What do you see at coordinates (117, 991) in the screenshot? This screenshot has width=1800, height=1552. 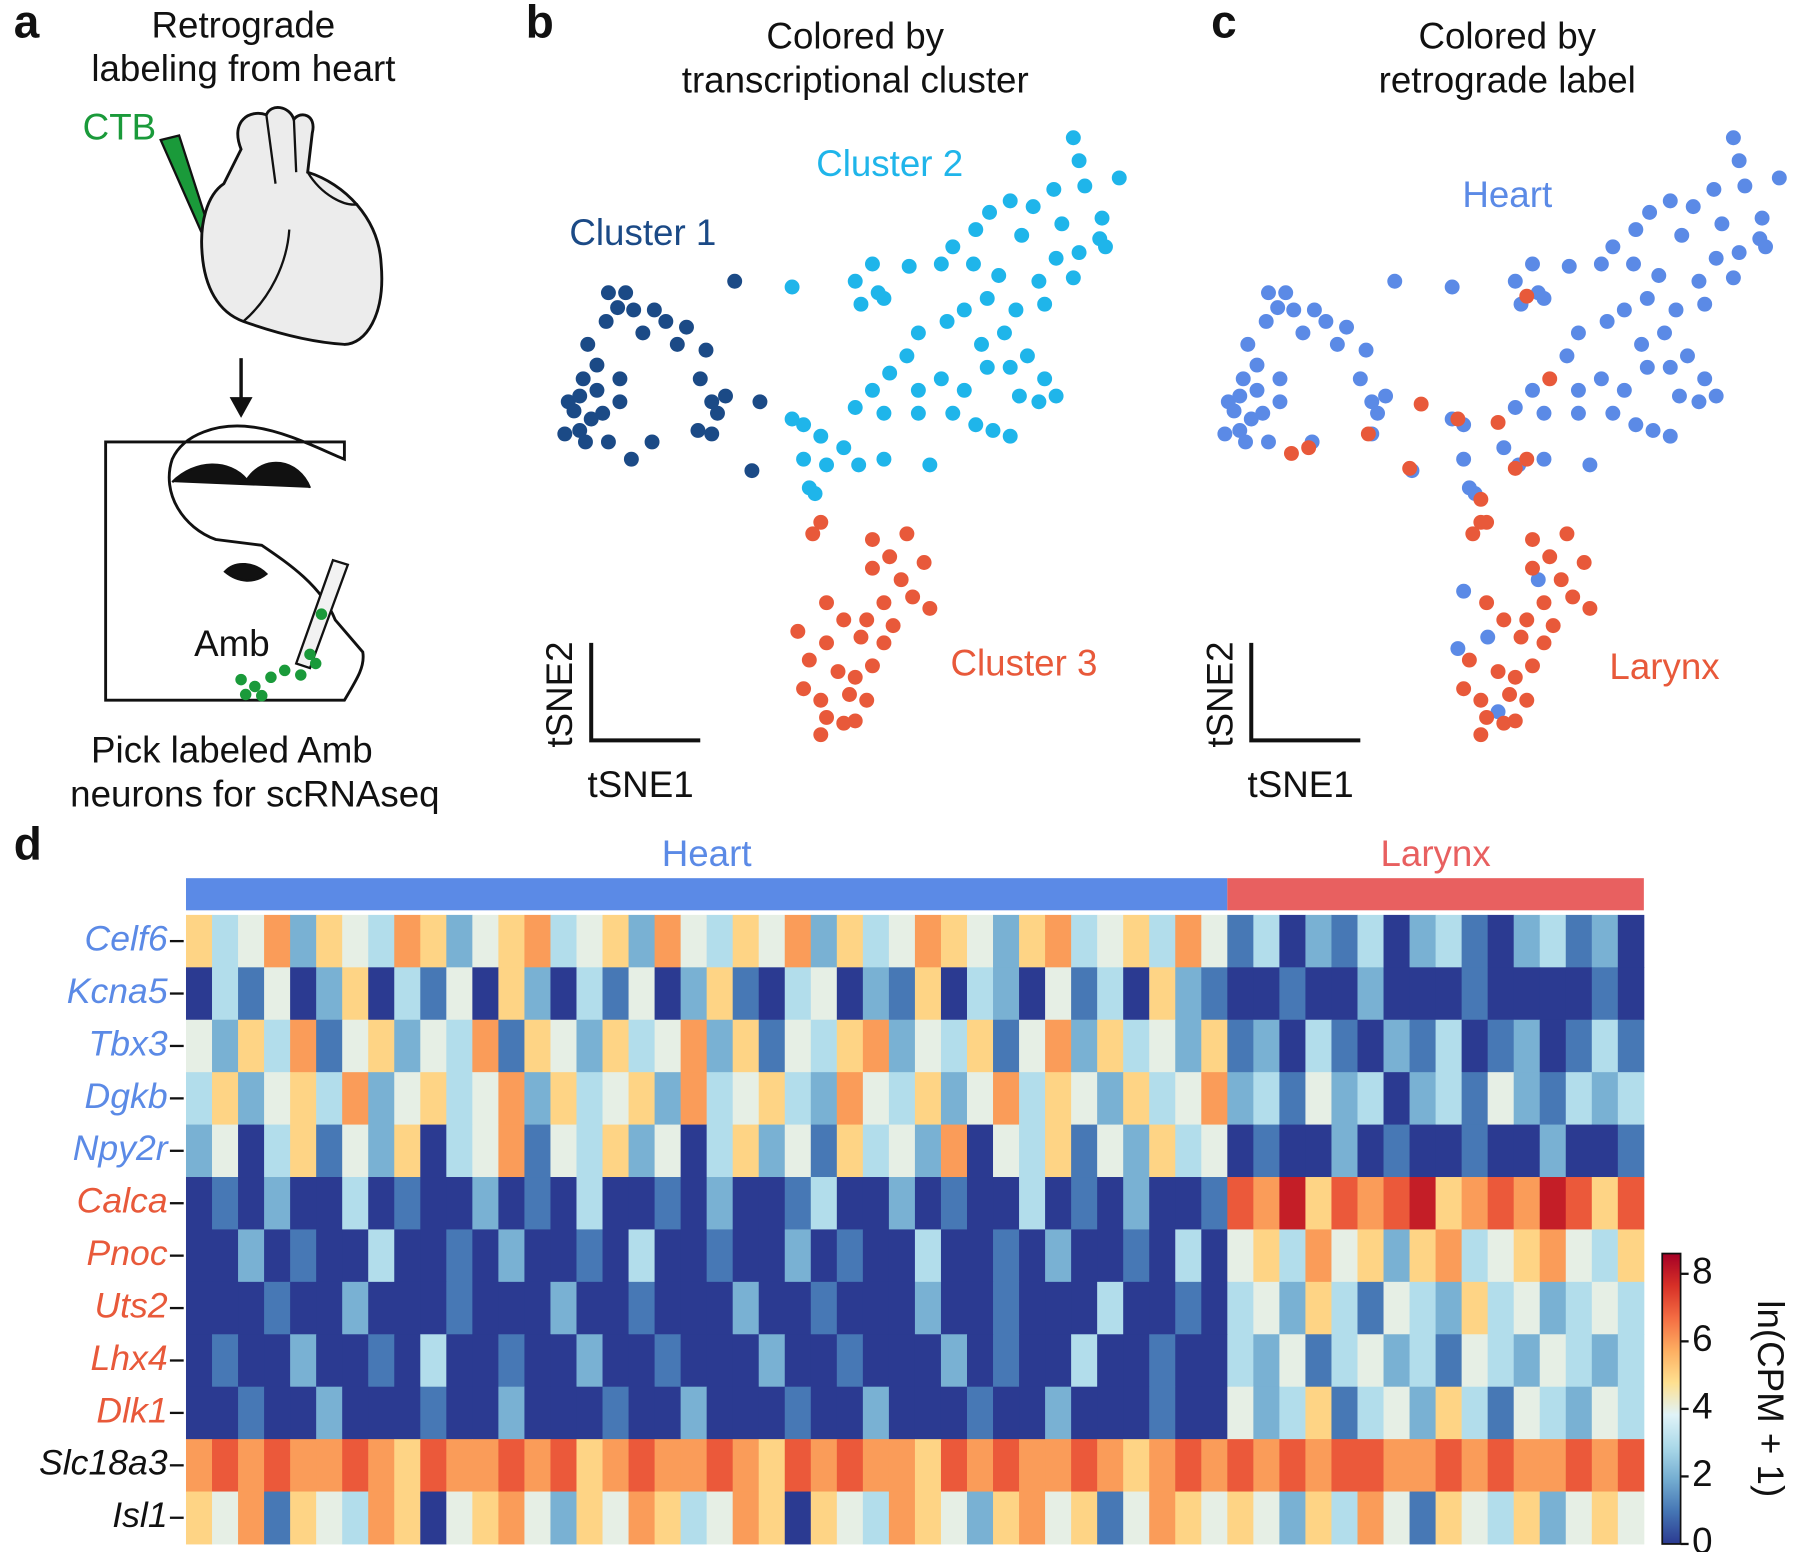 I see `row-label: Kcna5` at bounding box center [117, 991].